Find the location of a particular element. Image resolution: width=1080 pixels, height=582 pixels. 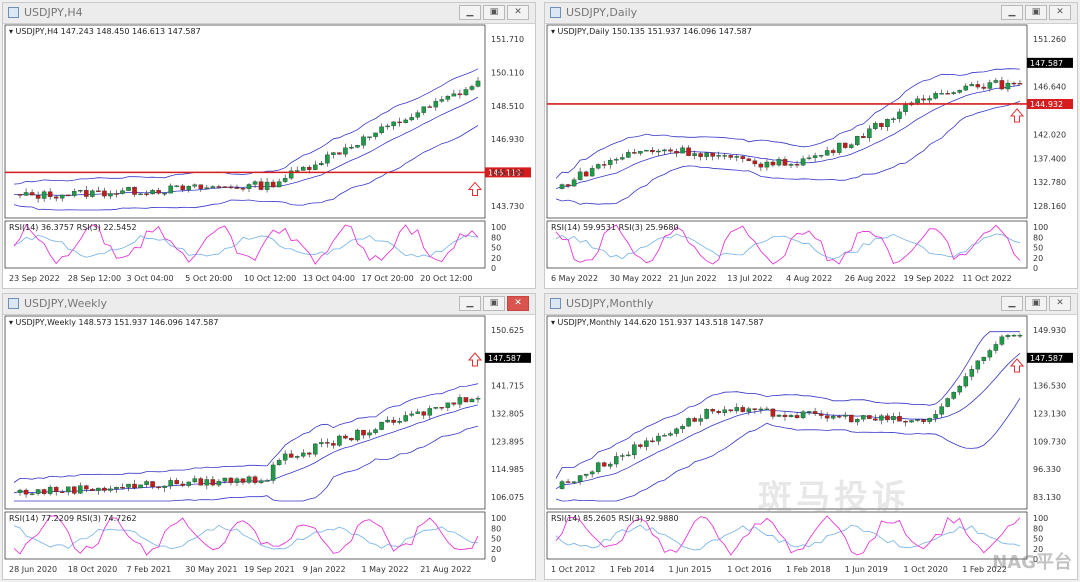

window-title: USDJPY,H4 is located at coordinates (53, 12).